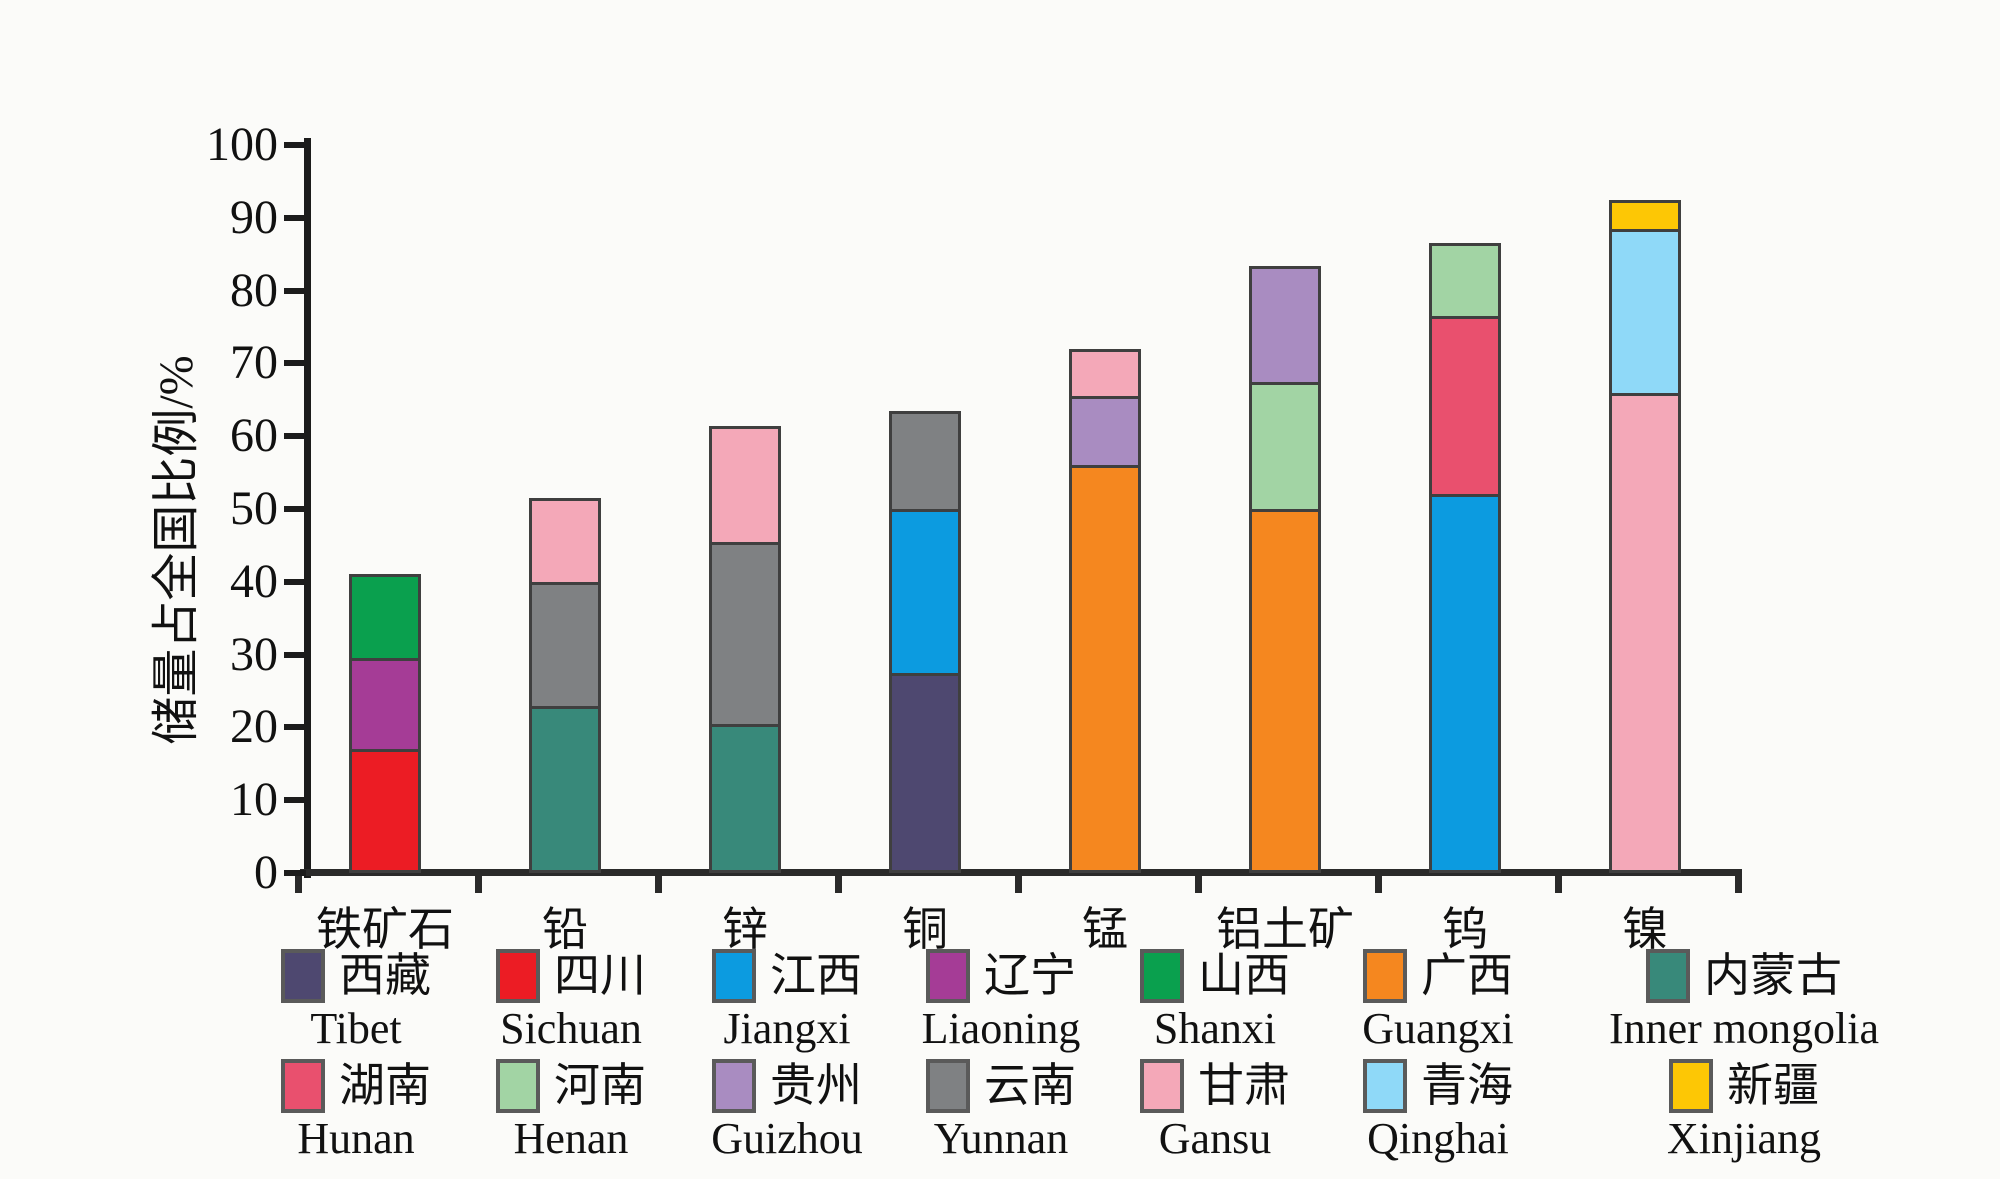 This screenshot has height=1179, width=2000. What do you see at coordinates (1030, 975) in the screenshot?
I see `legend-label-zh: 辽宁` at bounding box center [1030, 975].